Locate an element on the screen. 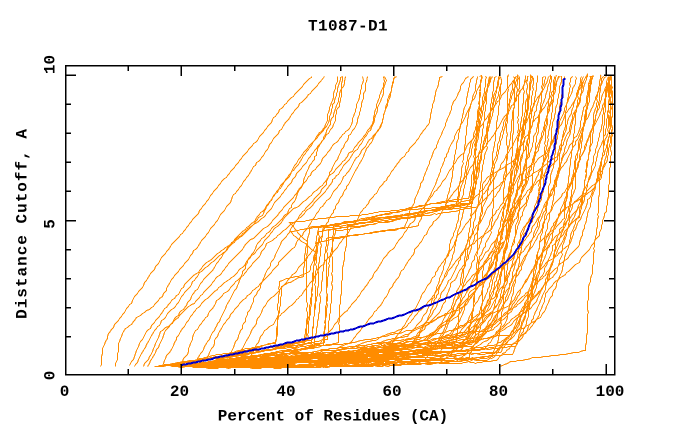 This screenshot has width=680, height=440. svg-text: 40 is located at coordinates (285, 392).